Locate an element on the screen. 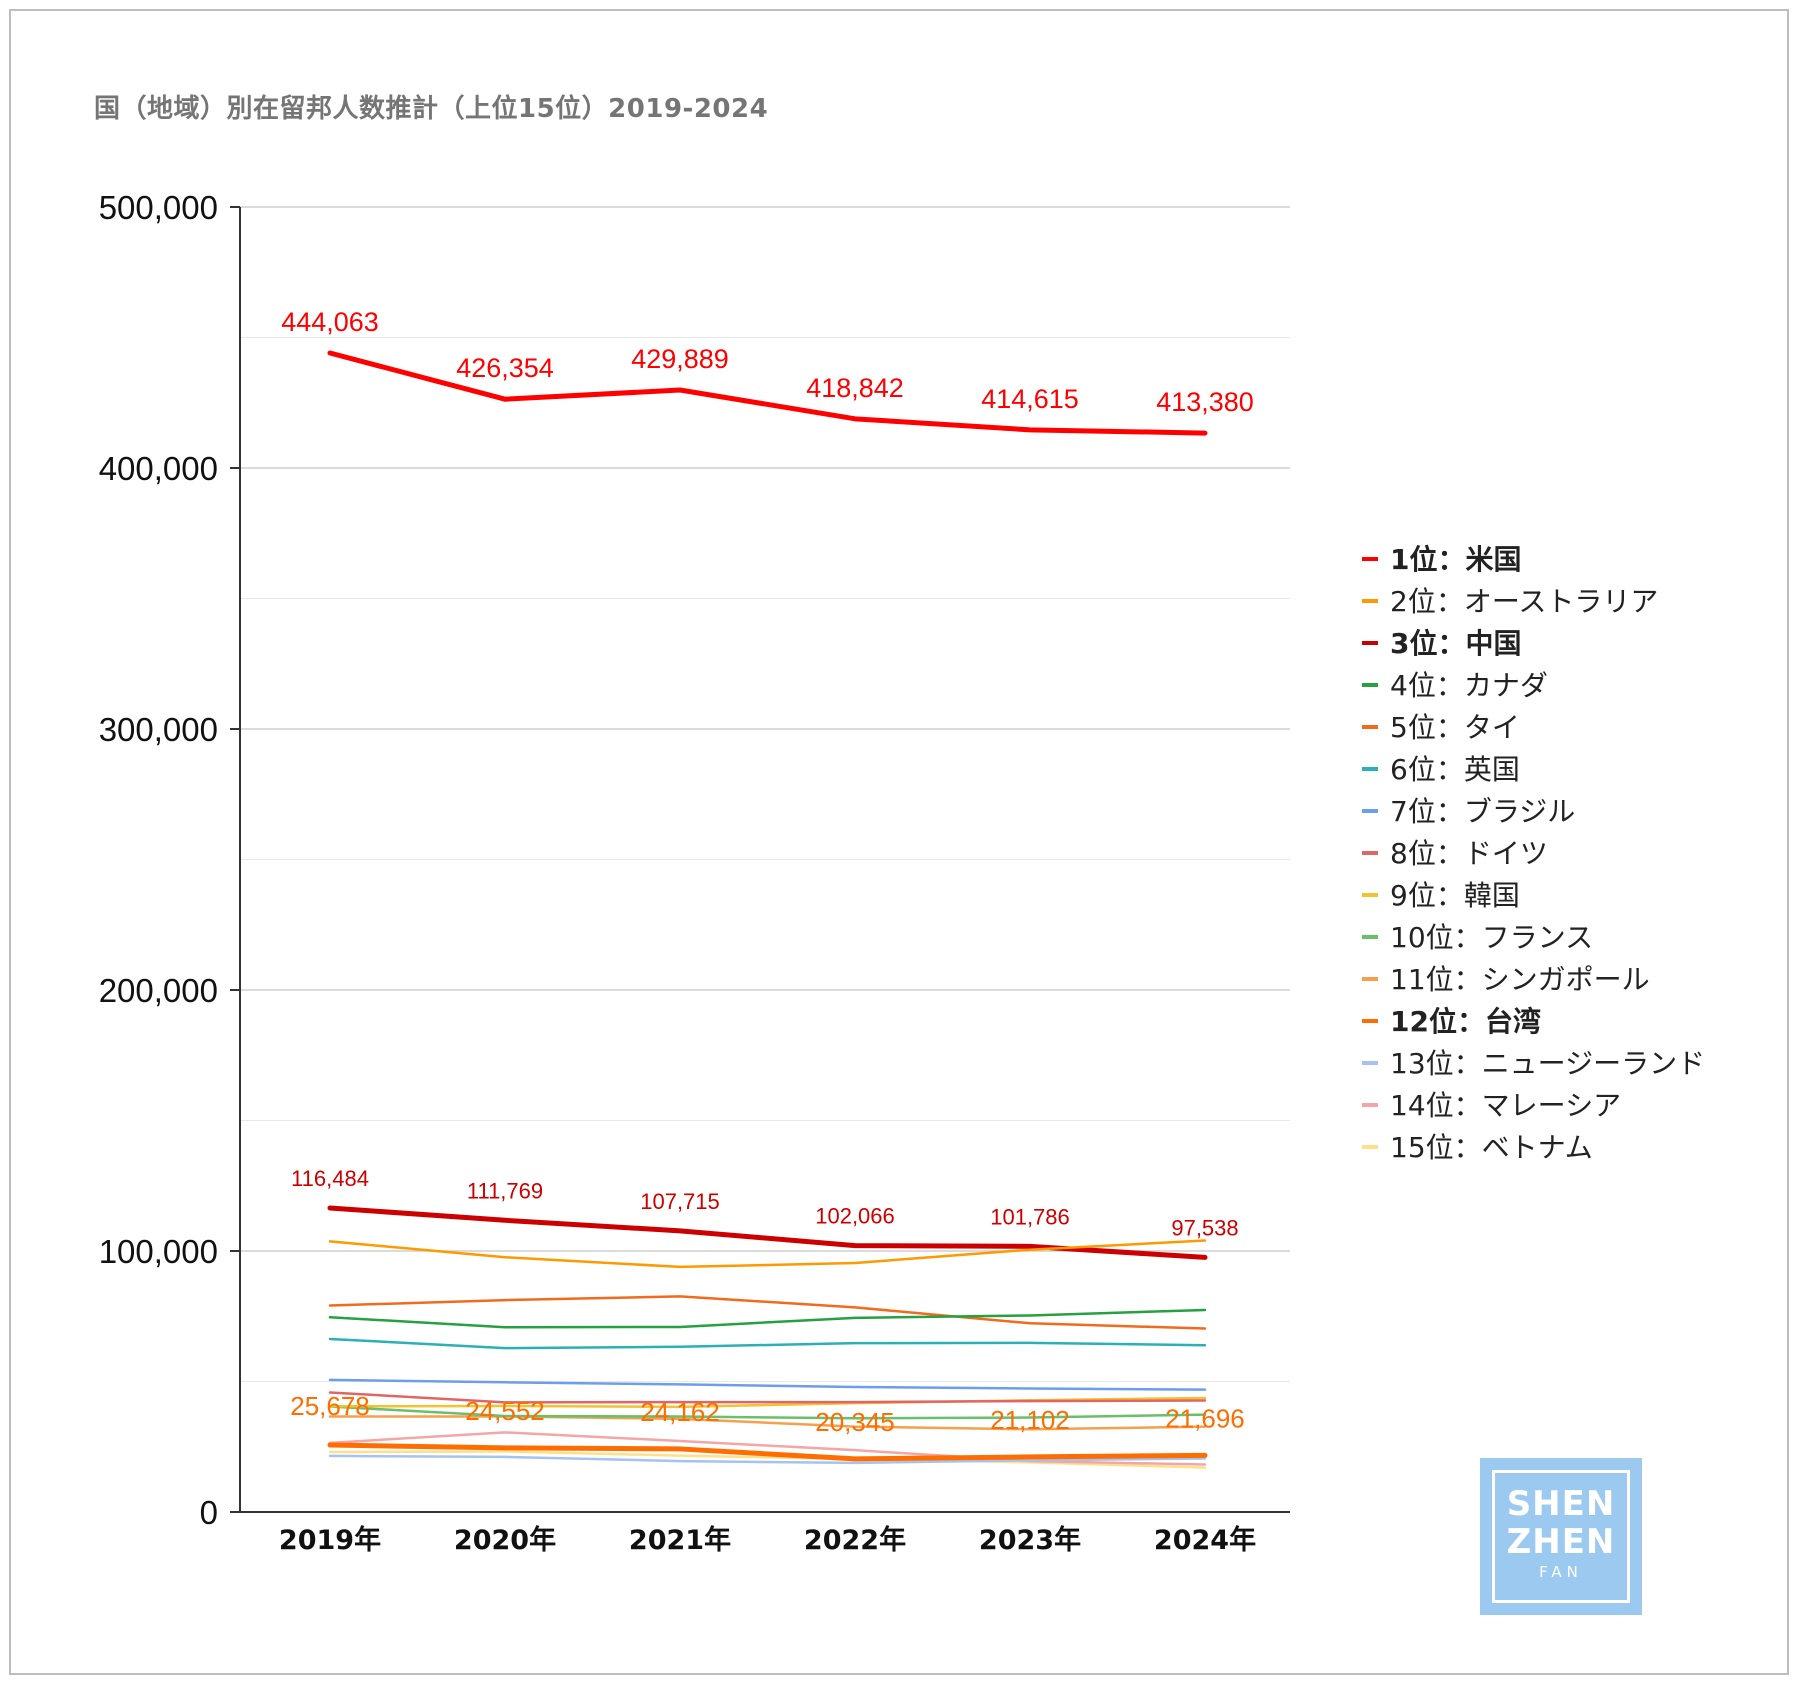 This screenshot has height=1686, width=1800. legend-item: 2位：オーストラリア is located at coordinates (1524, 601).